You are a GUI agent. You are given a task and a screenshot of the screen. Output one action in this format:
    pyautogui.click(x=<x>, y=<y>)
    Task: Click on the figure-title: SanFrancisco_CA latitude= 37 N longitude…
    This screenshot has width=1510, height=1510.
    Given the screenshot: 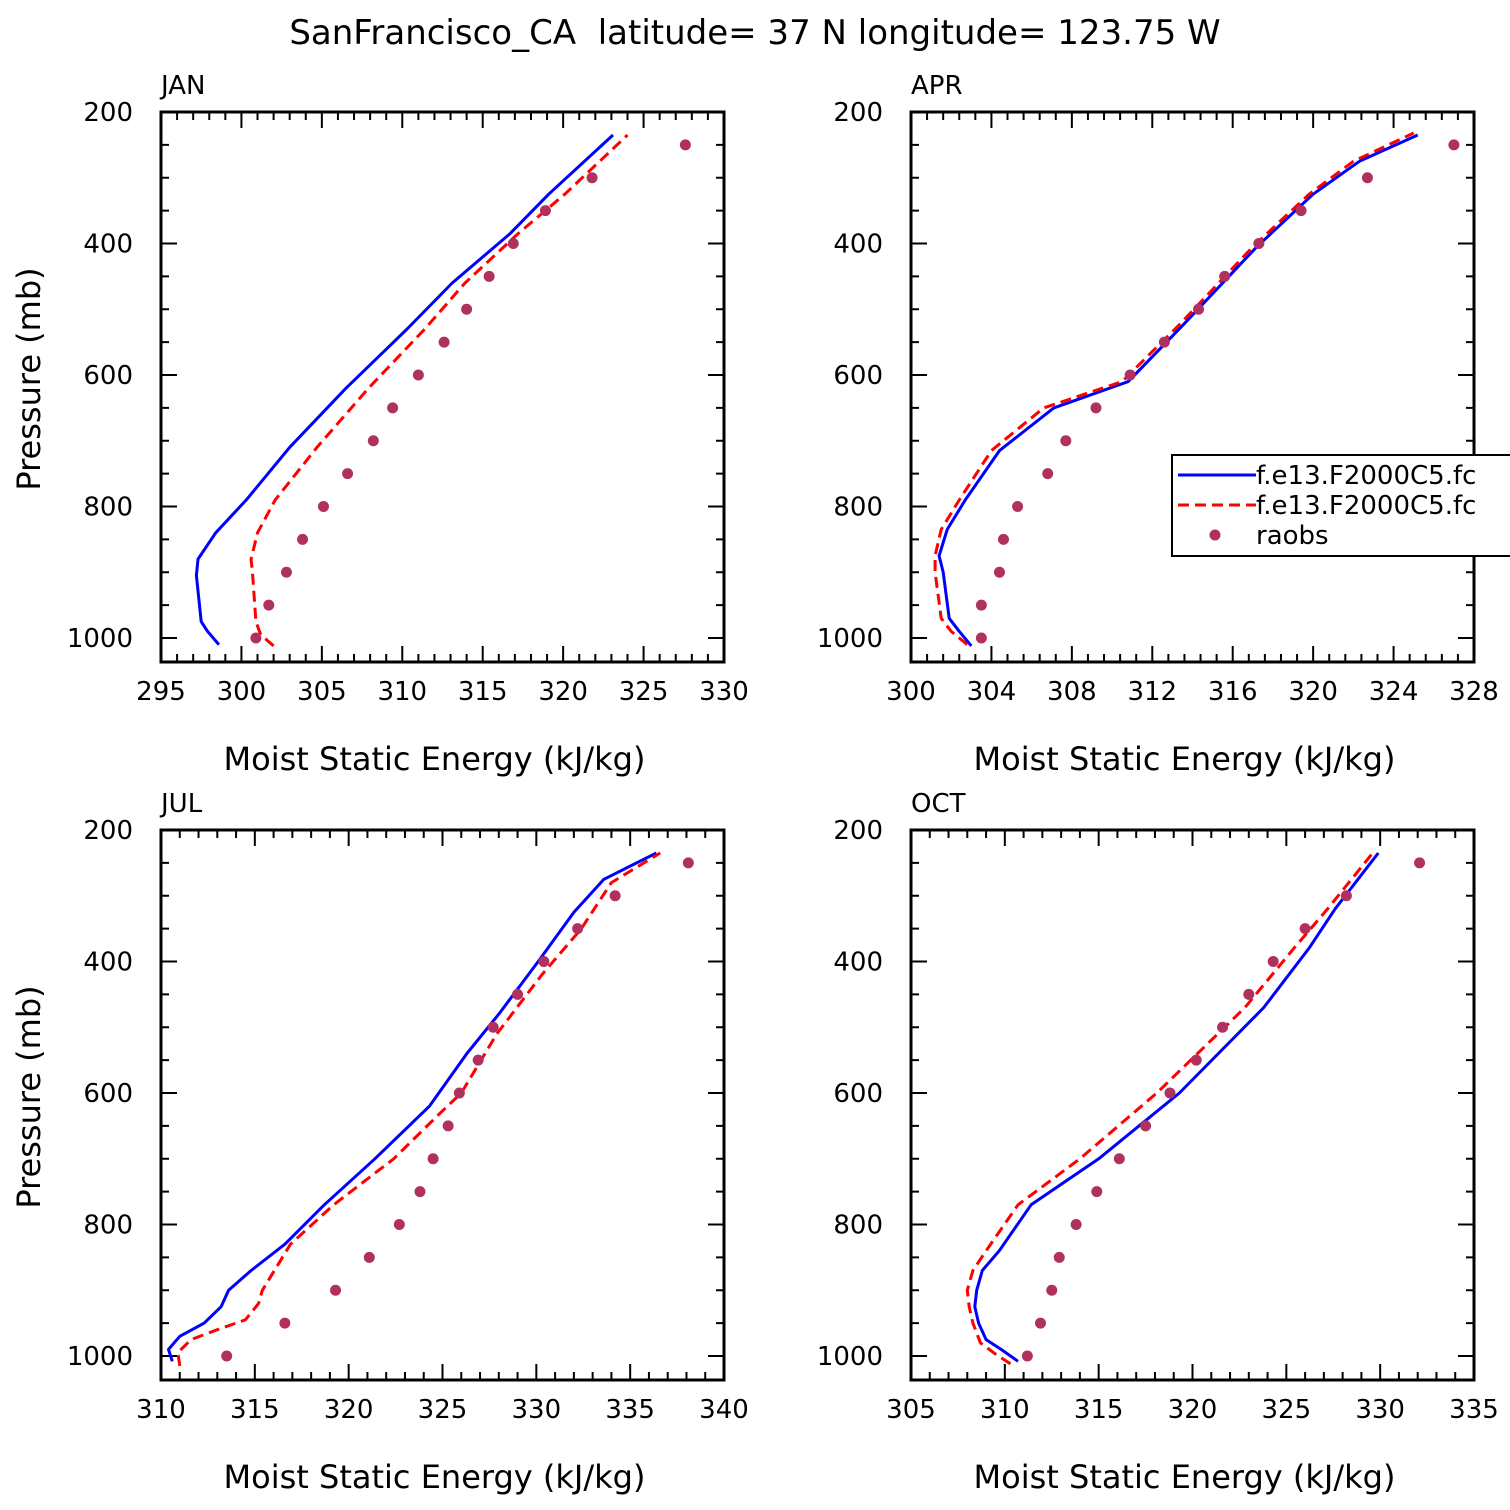 What is the action you would take?
    pyautogui.click(x=754, y=33)
    